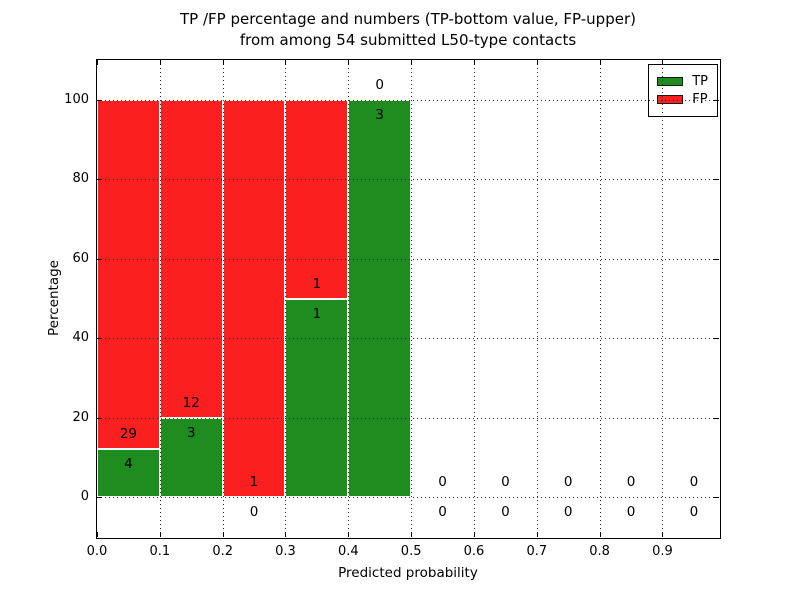 This screenshot has height=600, width=800. Describe the element at coordinates (317, 313) in the screenshot. I see `tp-count-label: 1` at that location.